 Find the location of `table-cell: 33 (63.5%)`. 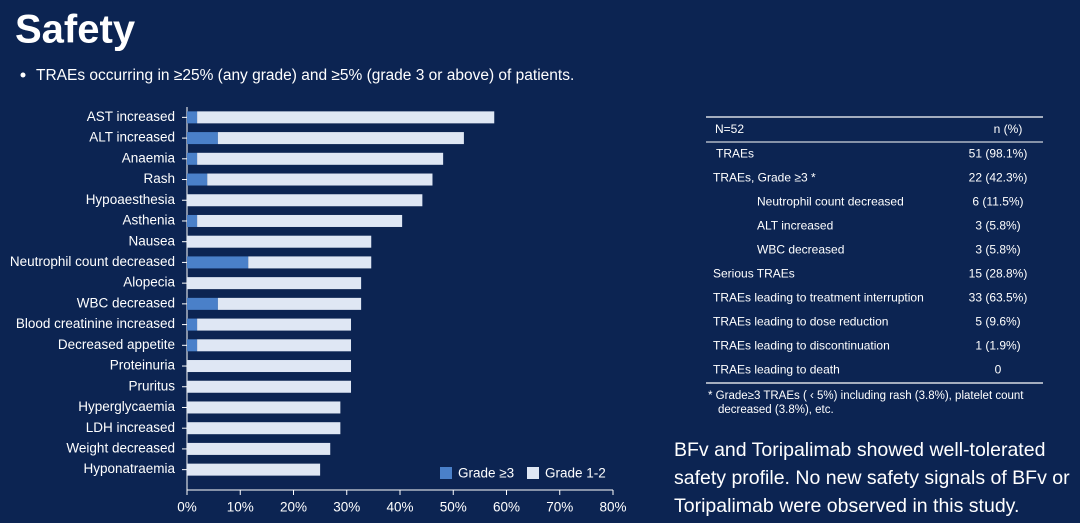

table-cell: 33 (63.5%) is located at coordinates (998, 298).